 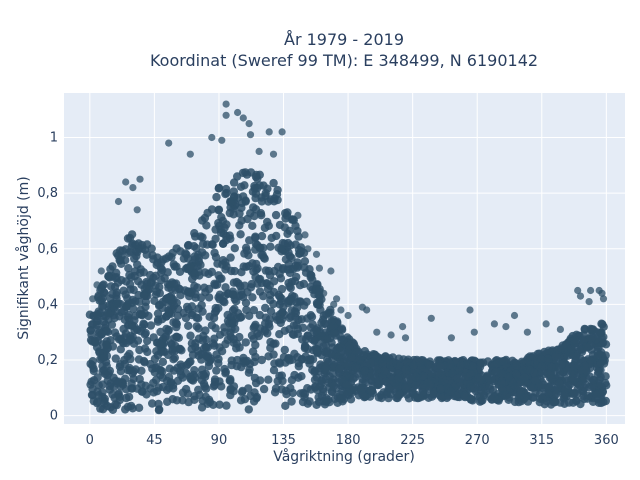 What do you see at coordinates (344, 456) in the screenshot?
I see `x-axis-title: Vågriktning (grader)` at bounding box center [344, 456].